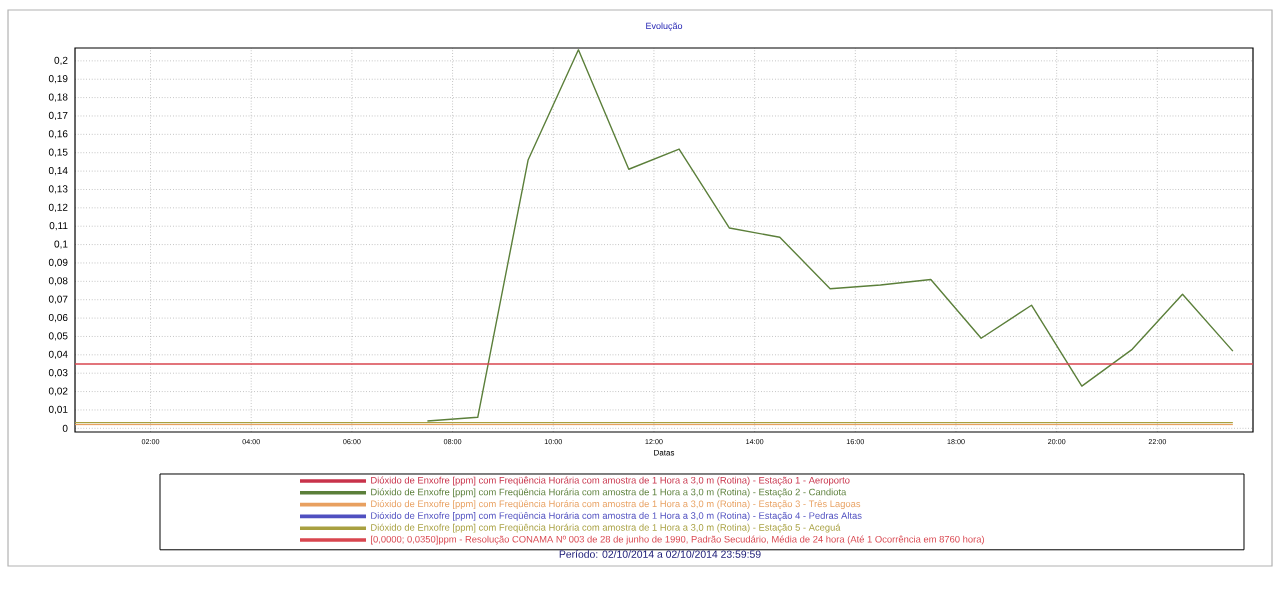 This screenshot has height=604, width=1281. I want to click on y-tick-label: 0,04, so click(58, 354).